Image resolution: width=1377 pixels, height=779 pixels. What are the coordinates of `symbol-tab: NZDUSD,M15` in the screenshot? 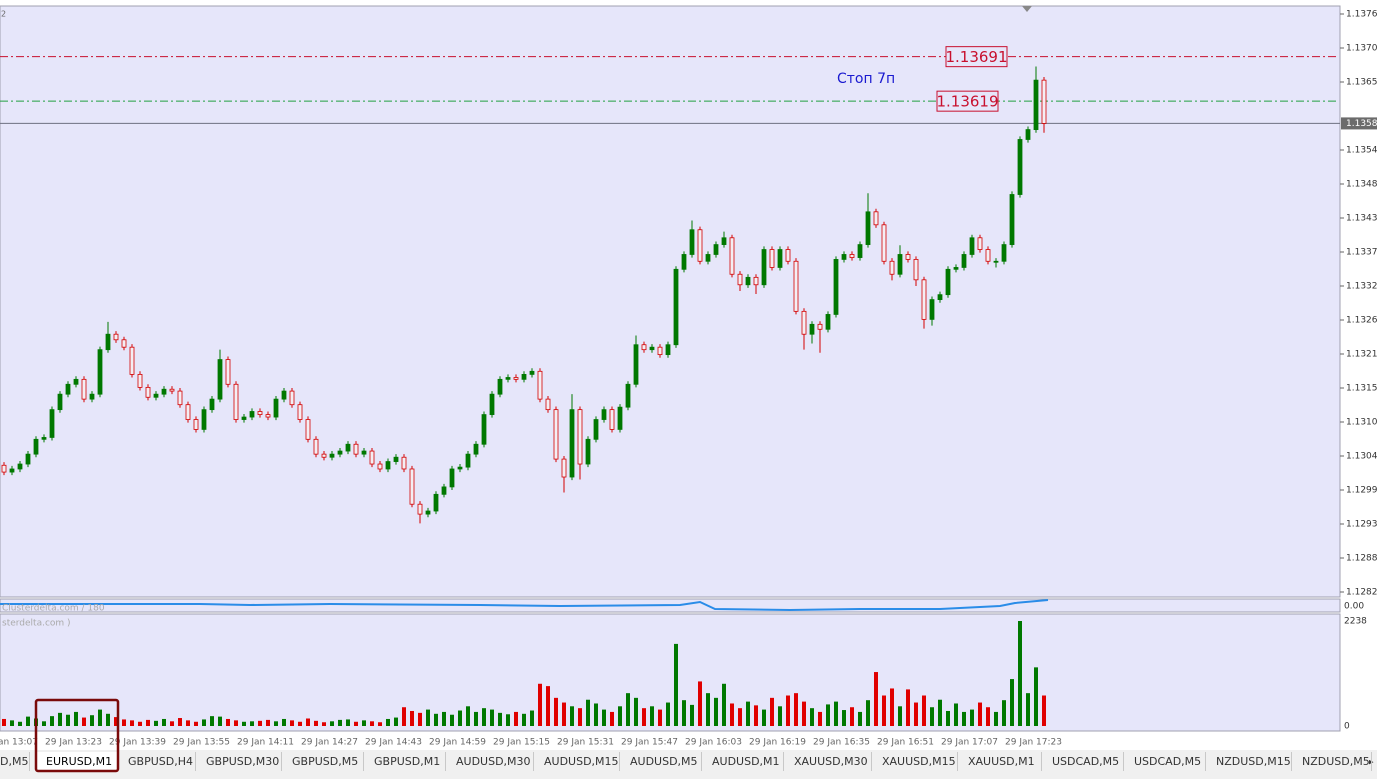 It's located at (1249, 761).